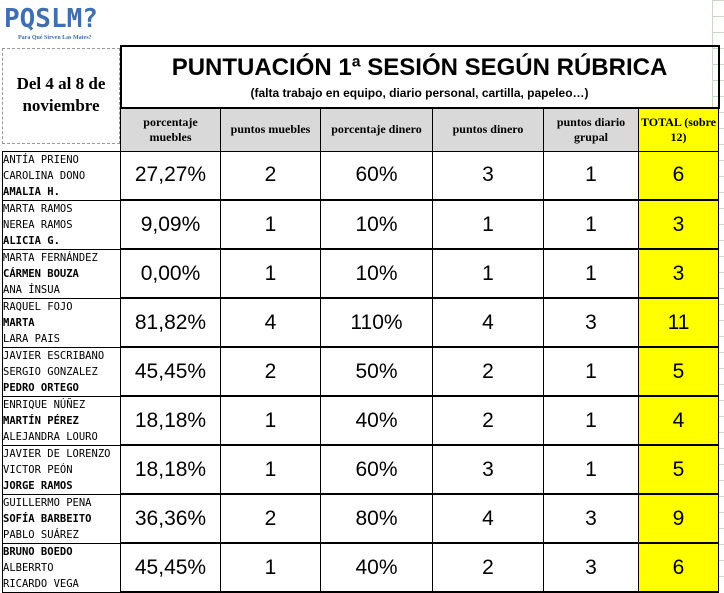  I want to click on column-header-puntos-dinero: puntos dinero, so click(488, 129).